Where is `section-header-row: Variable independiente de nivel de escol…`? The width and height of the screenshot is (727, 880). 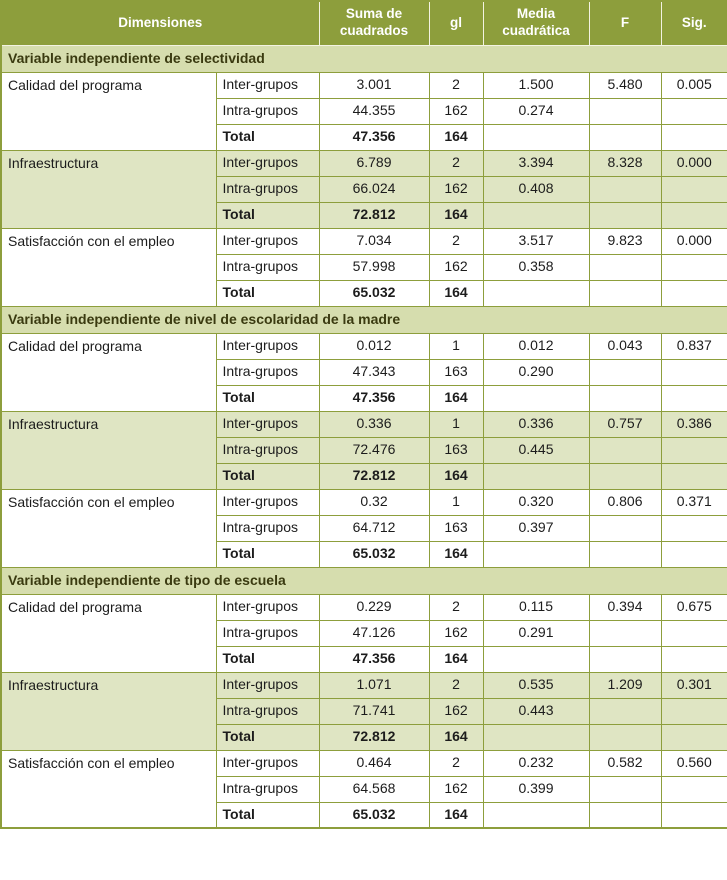
section-header-row: Variable independiente de nivel de escol… is located at coordinates (363, 319).